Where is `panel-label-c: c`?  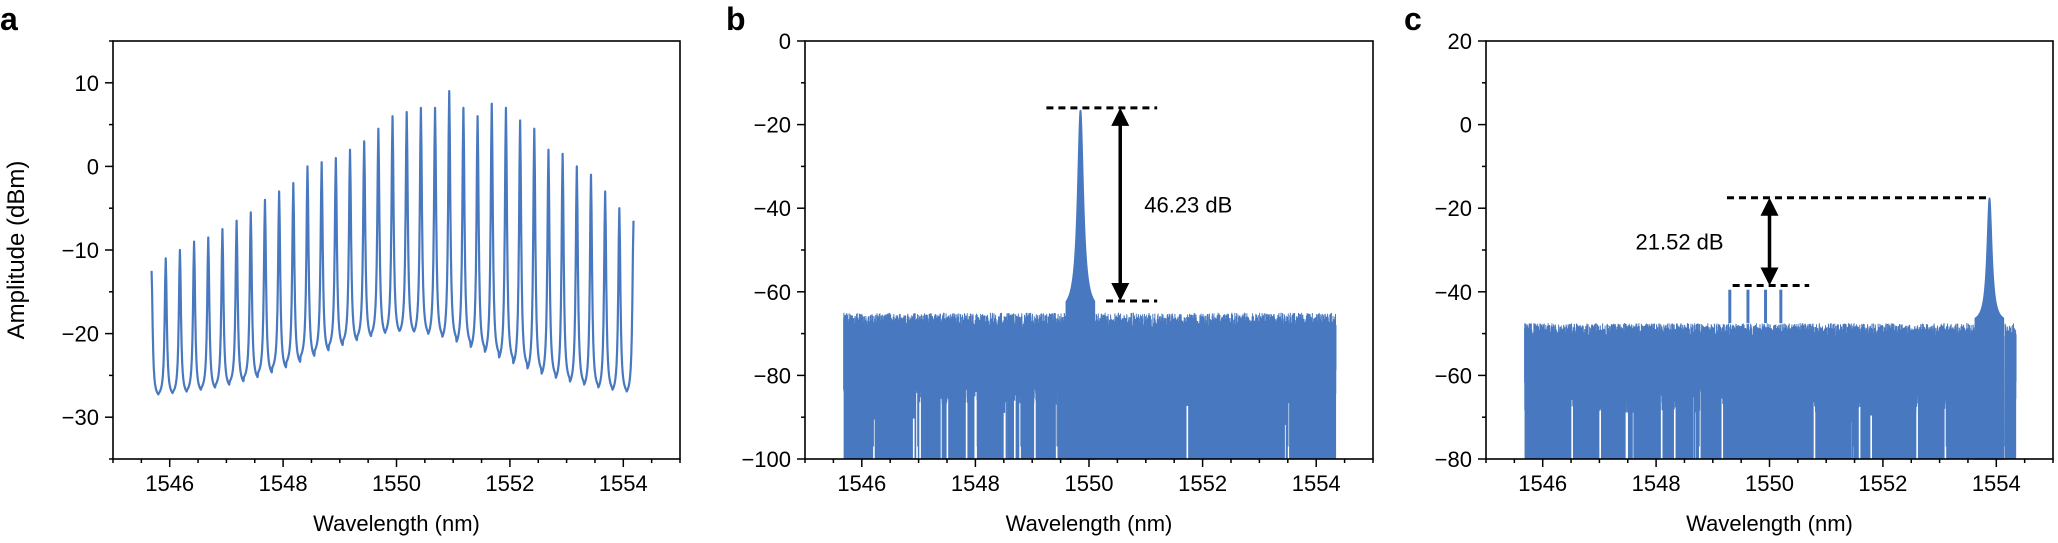 panel-label-c: c is located at coordinates (1413, 19).